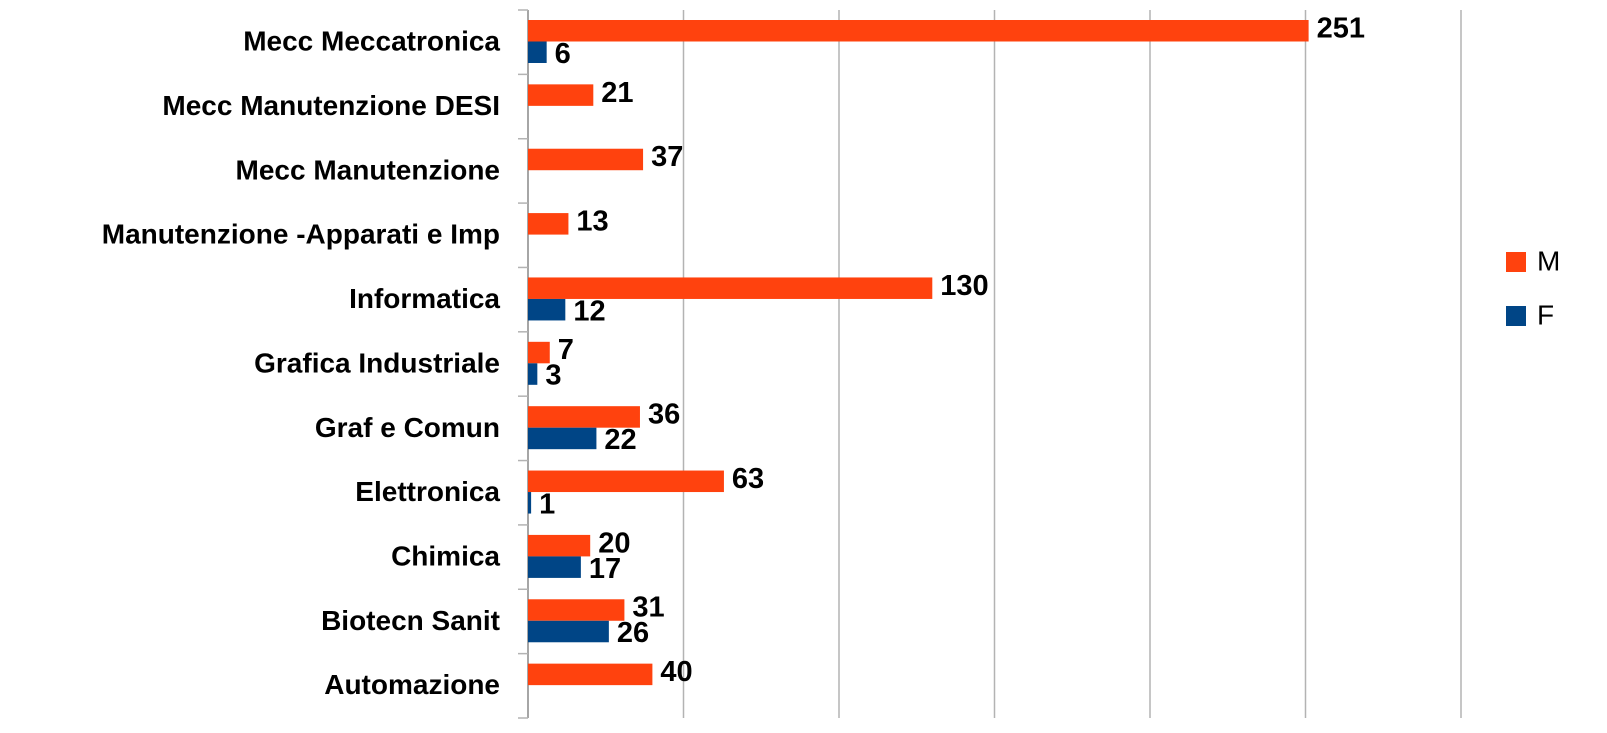 This screenshot has height=733, width=1607. What do you see at coordinates (410, 620) in the screenshot?
I see `category-label: Biotecn Sanit` at bounding box center [410, 620].